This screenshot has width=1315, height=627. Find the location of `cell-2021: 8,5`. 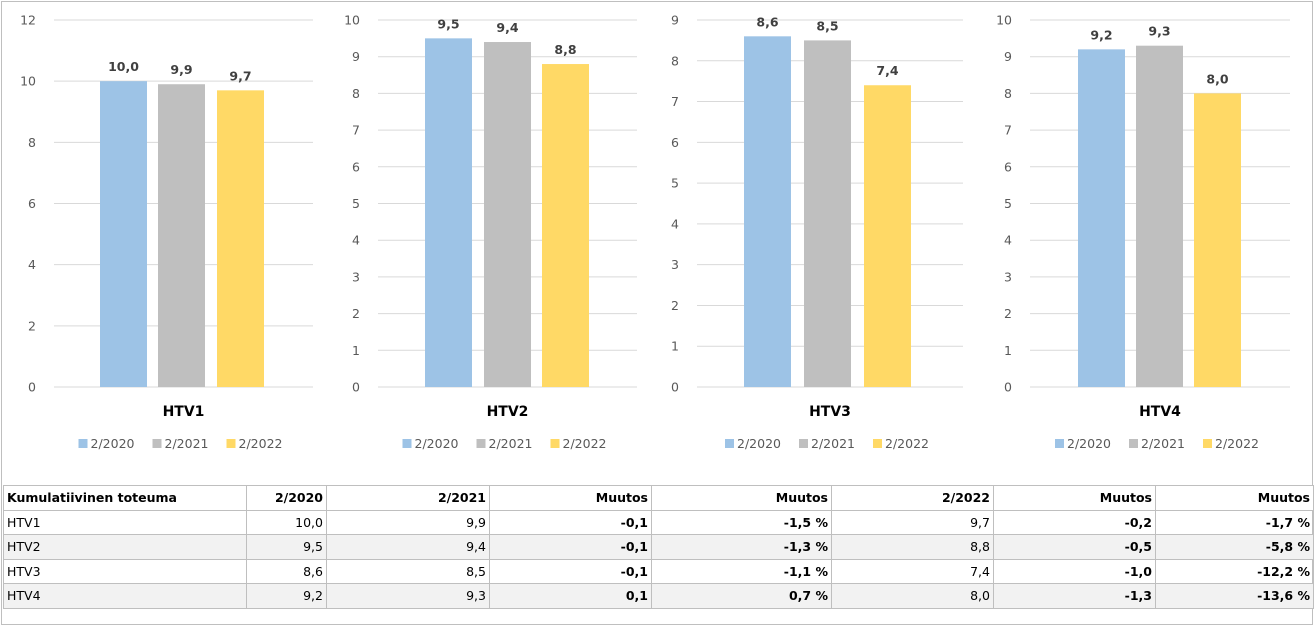

cell-2021: 8,5 is located at coordinates (408, 571).